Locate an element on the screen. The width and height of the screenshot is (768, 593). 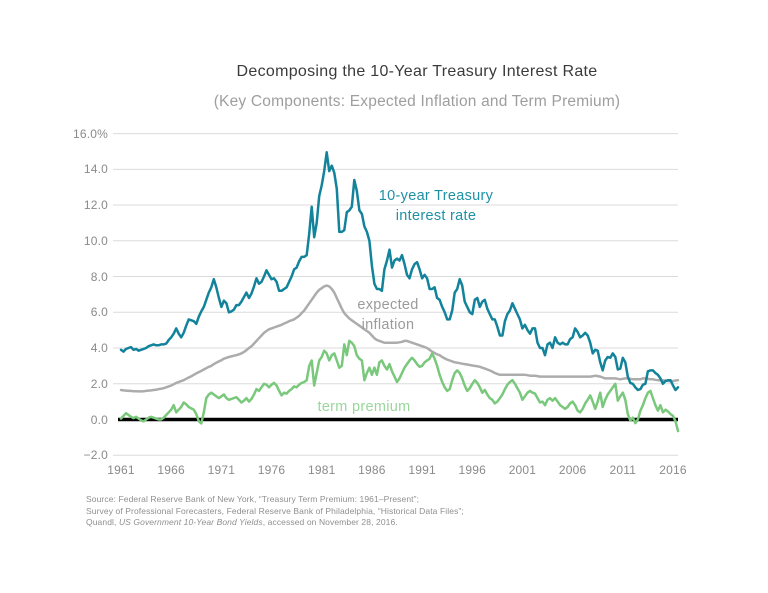
x-axis-tick-label: 1971 is located at coordinates (221, 470).